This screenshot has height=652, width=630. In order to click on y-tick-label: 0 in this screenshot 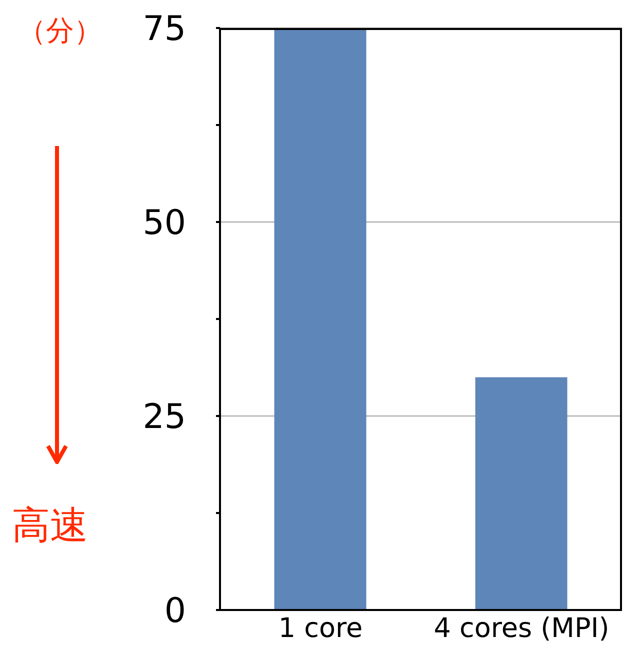, I will do `click(175, 611)`.